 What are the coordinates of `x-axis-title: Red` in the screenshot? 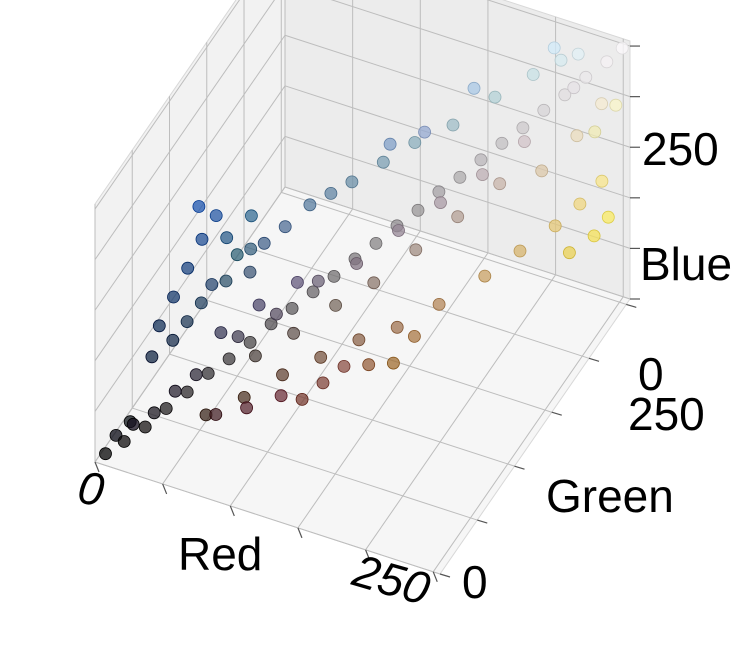 It's located at (220, 554).